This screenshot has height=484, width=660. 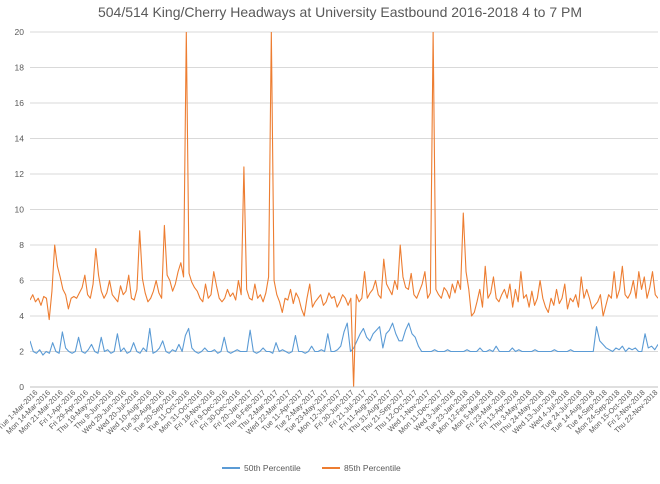 I want to click on y-tick-label: 10, so click(x=20, y=210).